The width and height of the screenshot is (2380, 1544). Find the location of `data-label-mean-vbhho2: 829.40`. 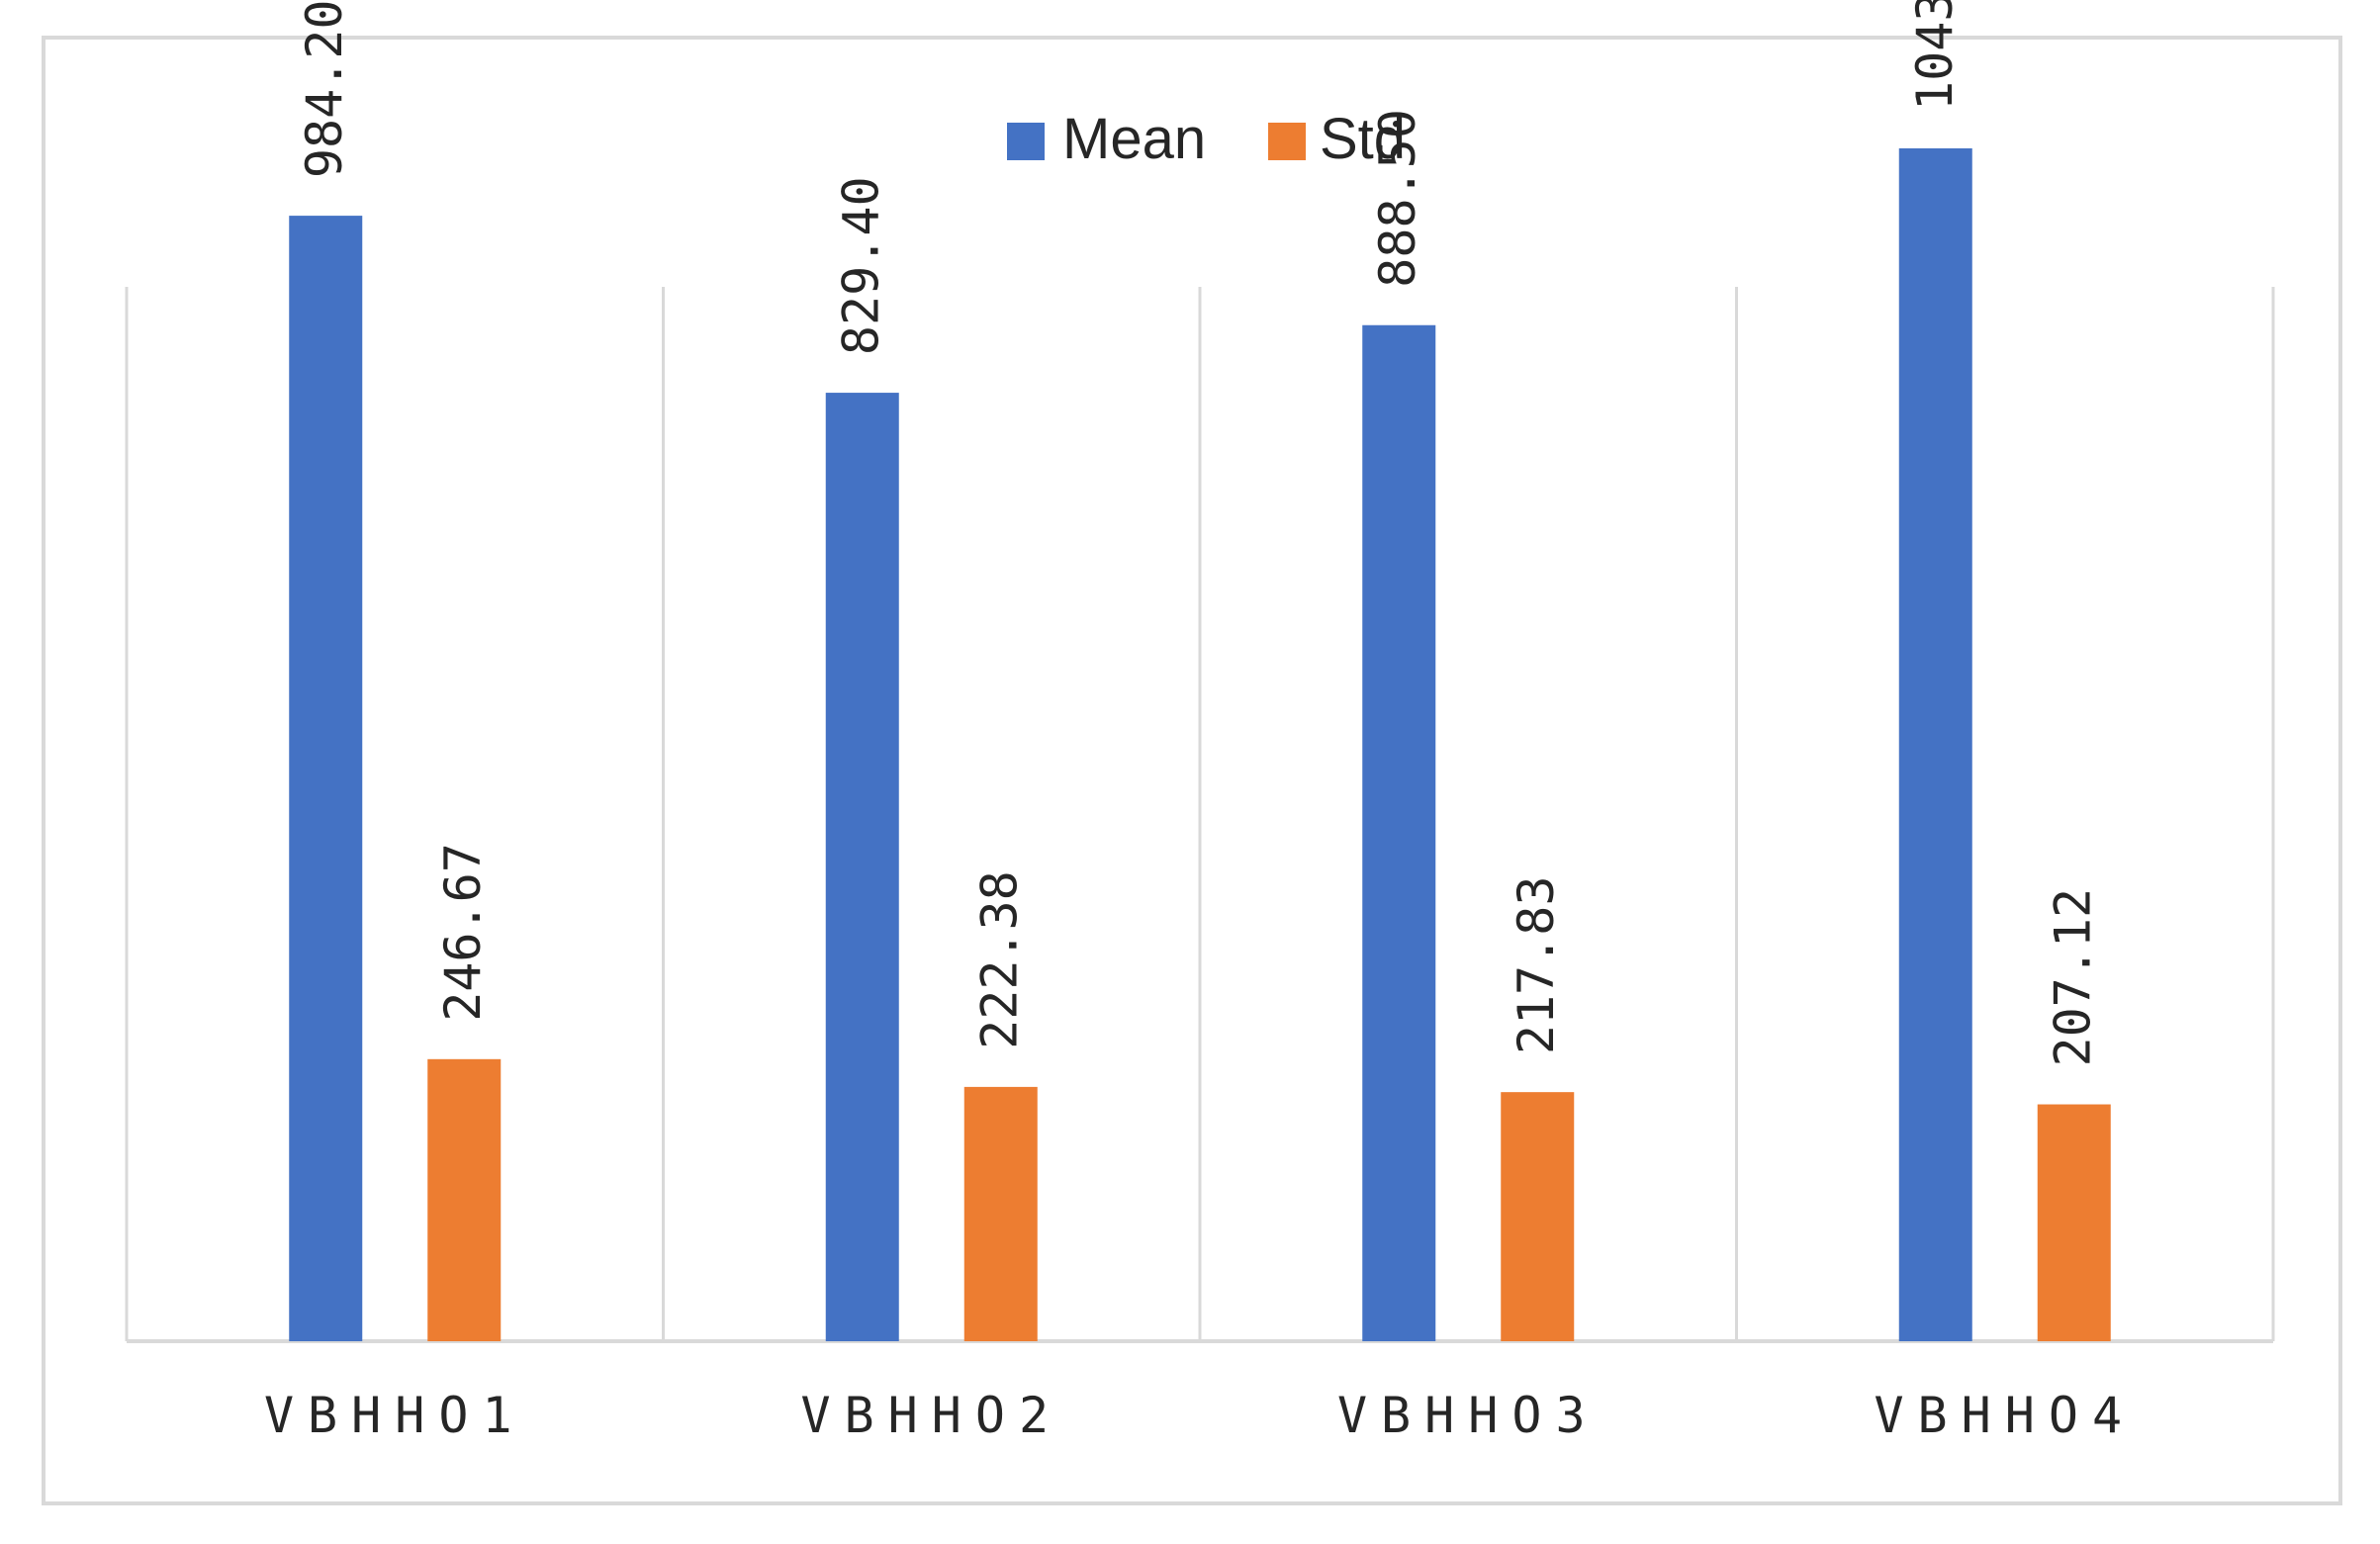

data-label-mean-vbhho2: 829.40 is located at coordinates (861, 265).